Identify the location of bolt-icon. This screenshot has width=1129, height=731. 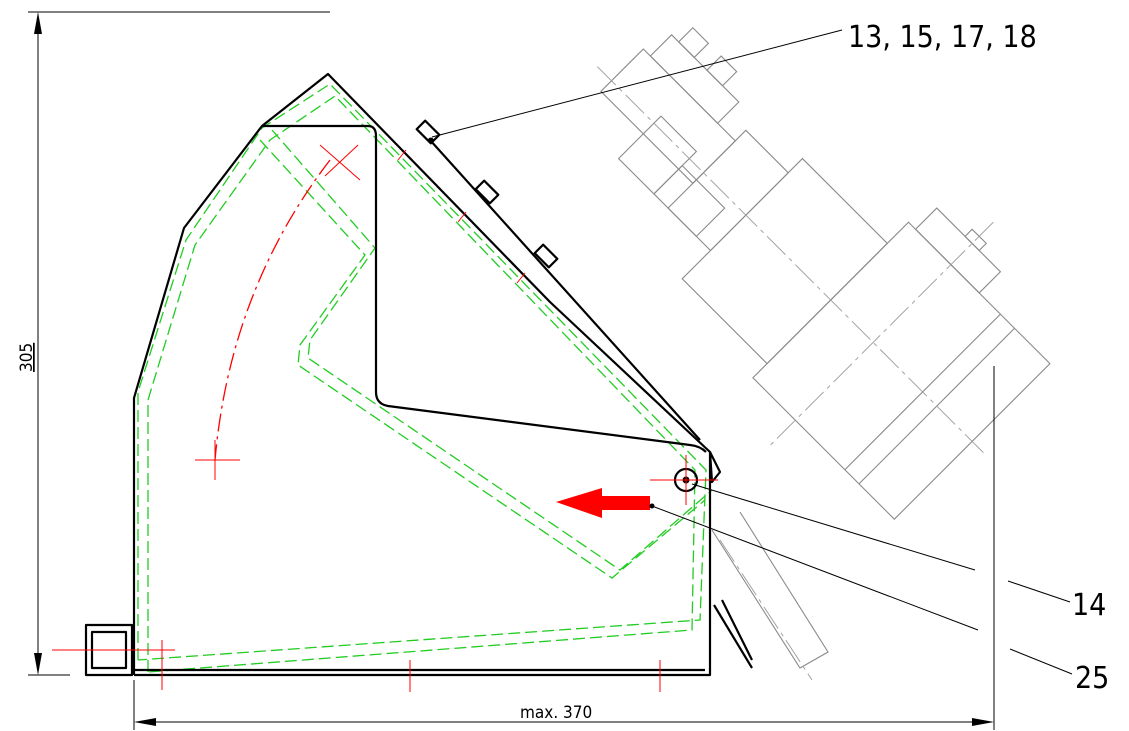
(487, 194).